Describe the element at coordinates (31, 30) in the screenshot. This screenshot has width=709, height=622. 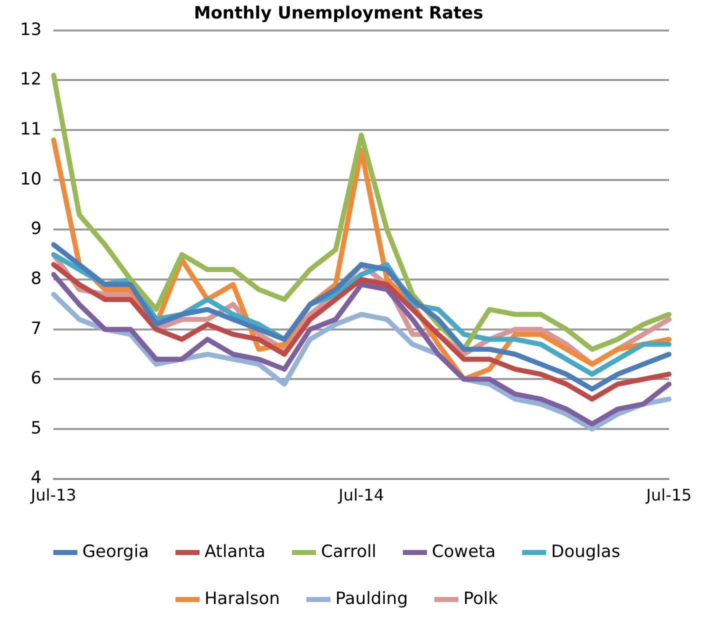
I see `y-tick-label: 13` at that location.